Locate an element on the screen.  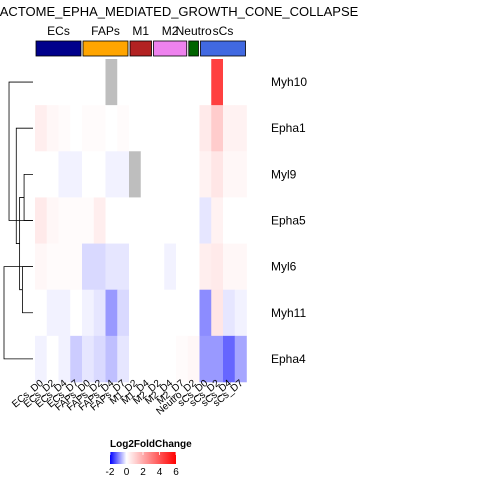
row-labels: Myh10 Epha1 Myl9 Epha5 Myl6 Myh11 Epha4 is located at coordinates (289, 220).